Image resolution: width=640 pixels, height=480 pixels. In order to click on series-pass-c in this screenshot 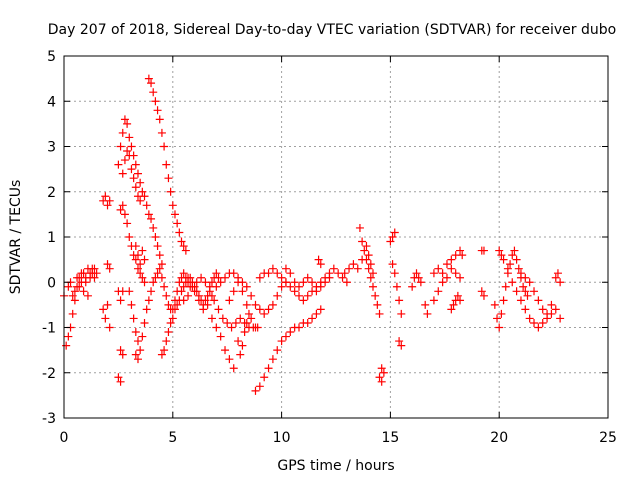, I will do `click(106, 262)`.